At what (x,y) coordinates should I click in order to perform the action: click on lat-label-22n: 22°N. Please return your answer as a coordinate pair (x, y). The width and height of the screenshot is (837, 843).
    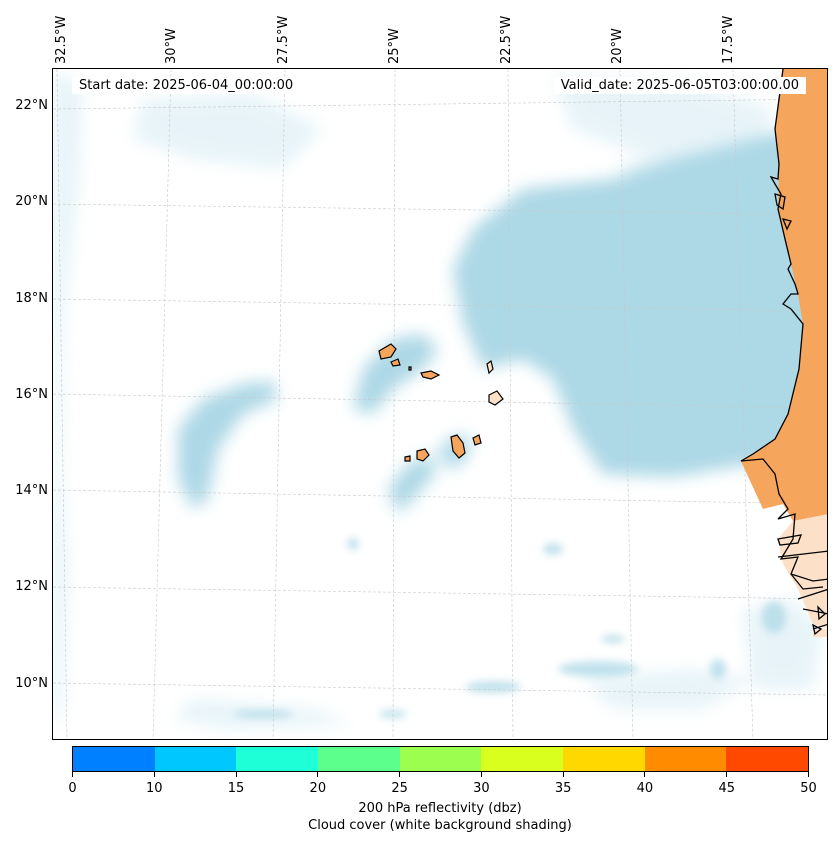
    Looking at the image, I should click on (31, 105).